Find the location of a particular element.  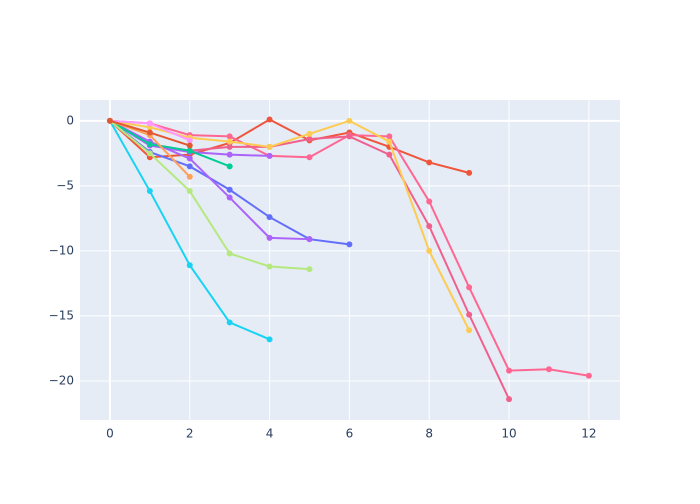

x-tick-label: 4 is located at coordinates (270, 434).